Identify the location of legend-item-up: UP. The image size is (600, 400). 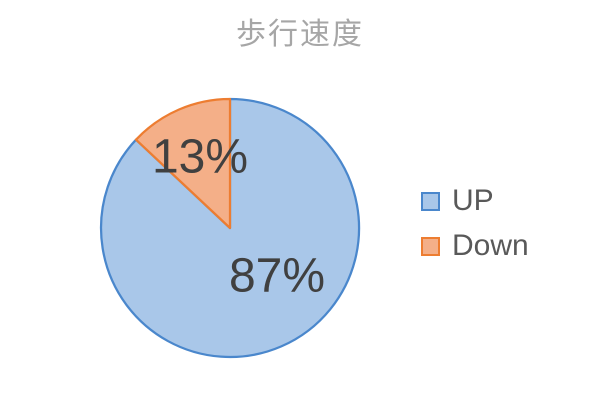
(475, 200).